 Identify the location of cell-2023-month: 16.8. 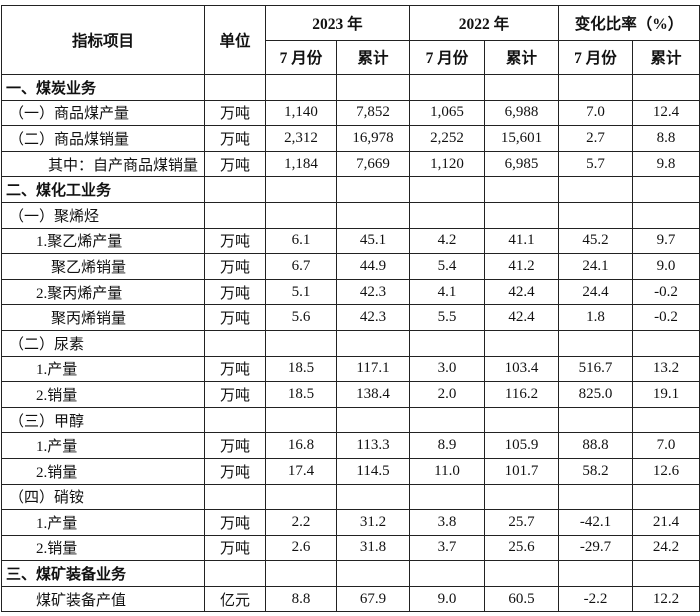
(301, 445).